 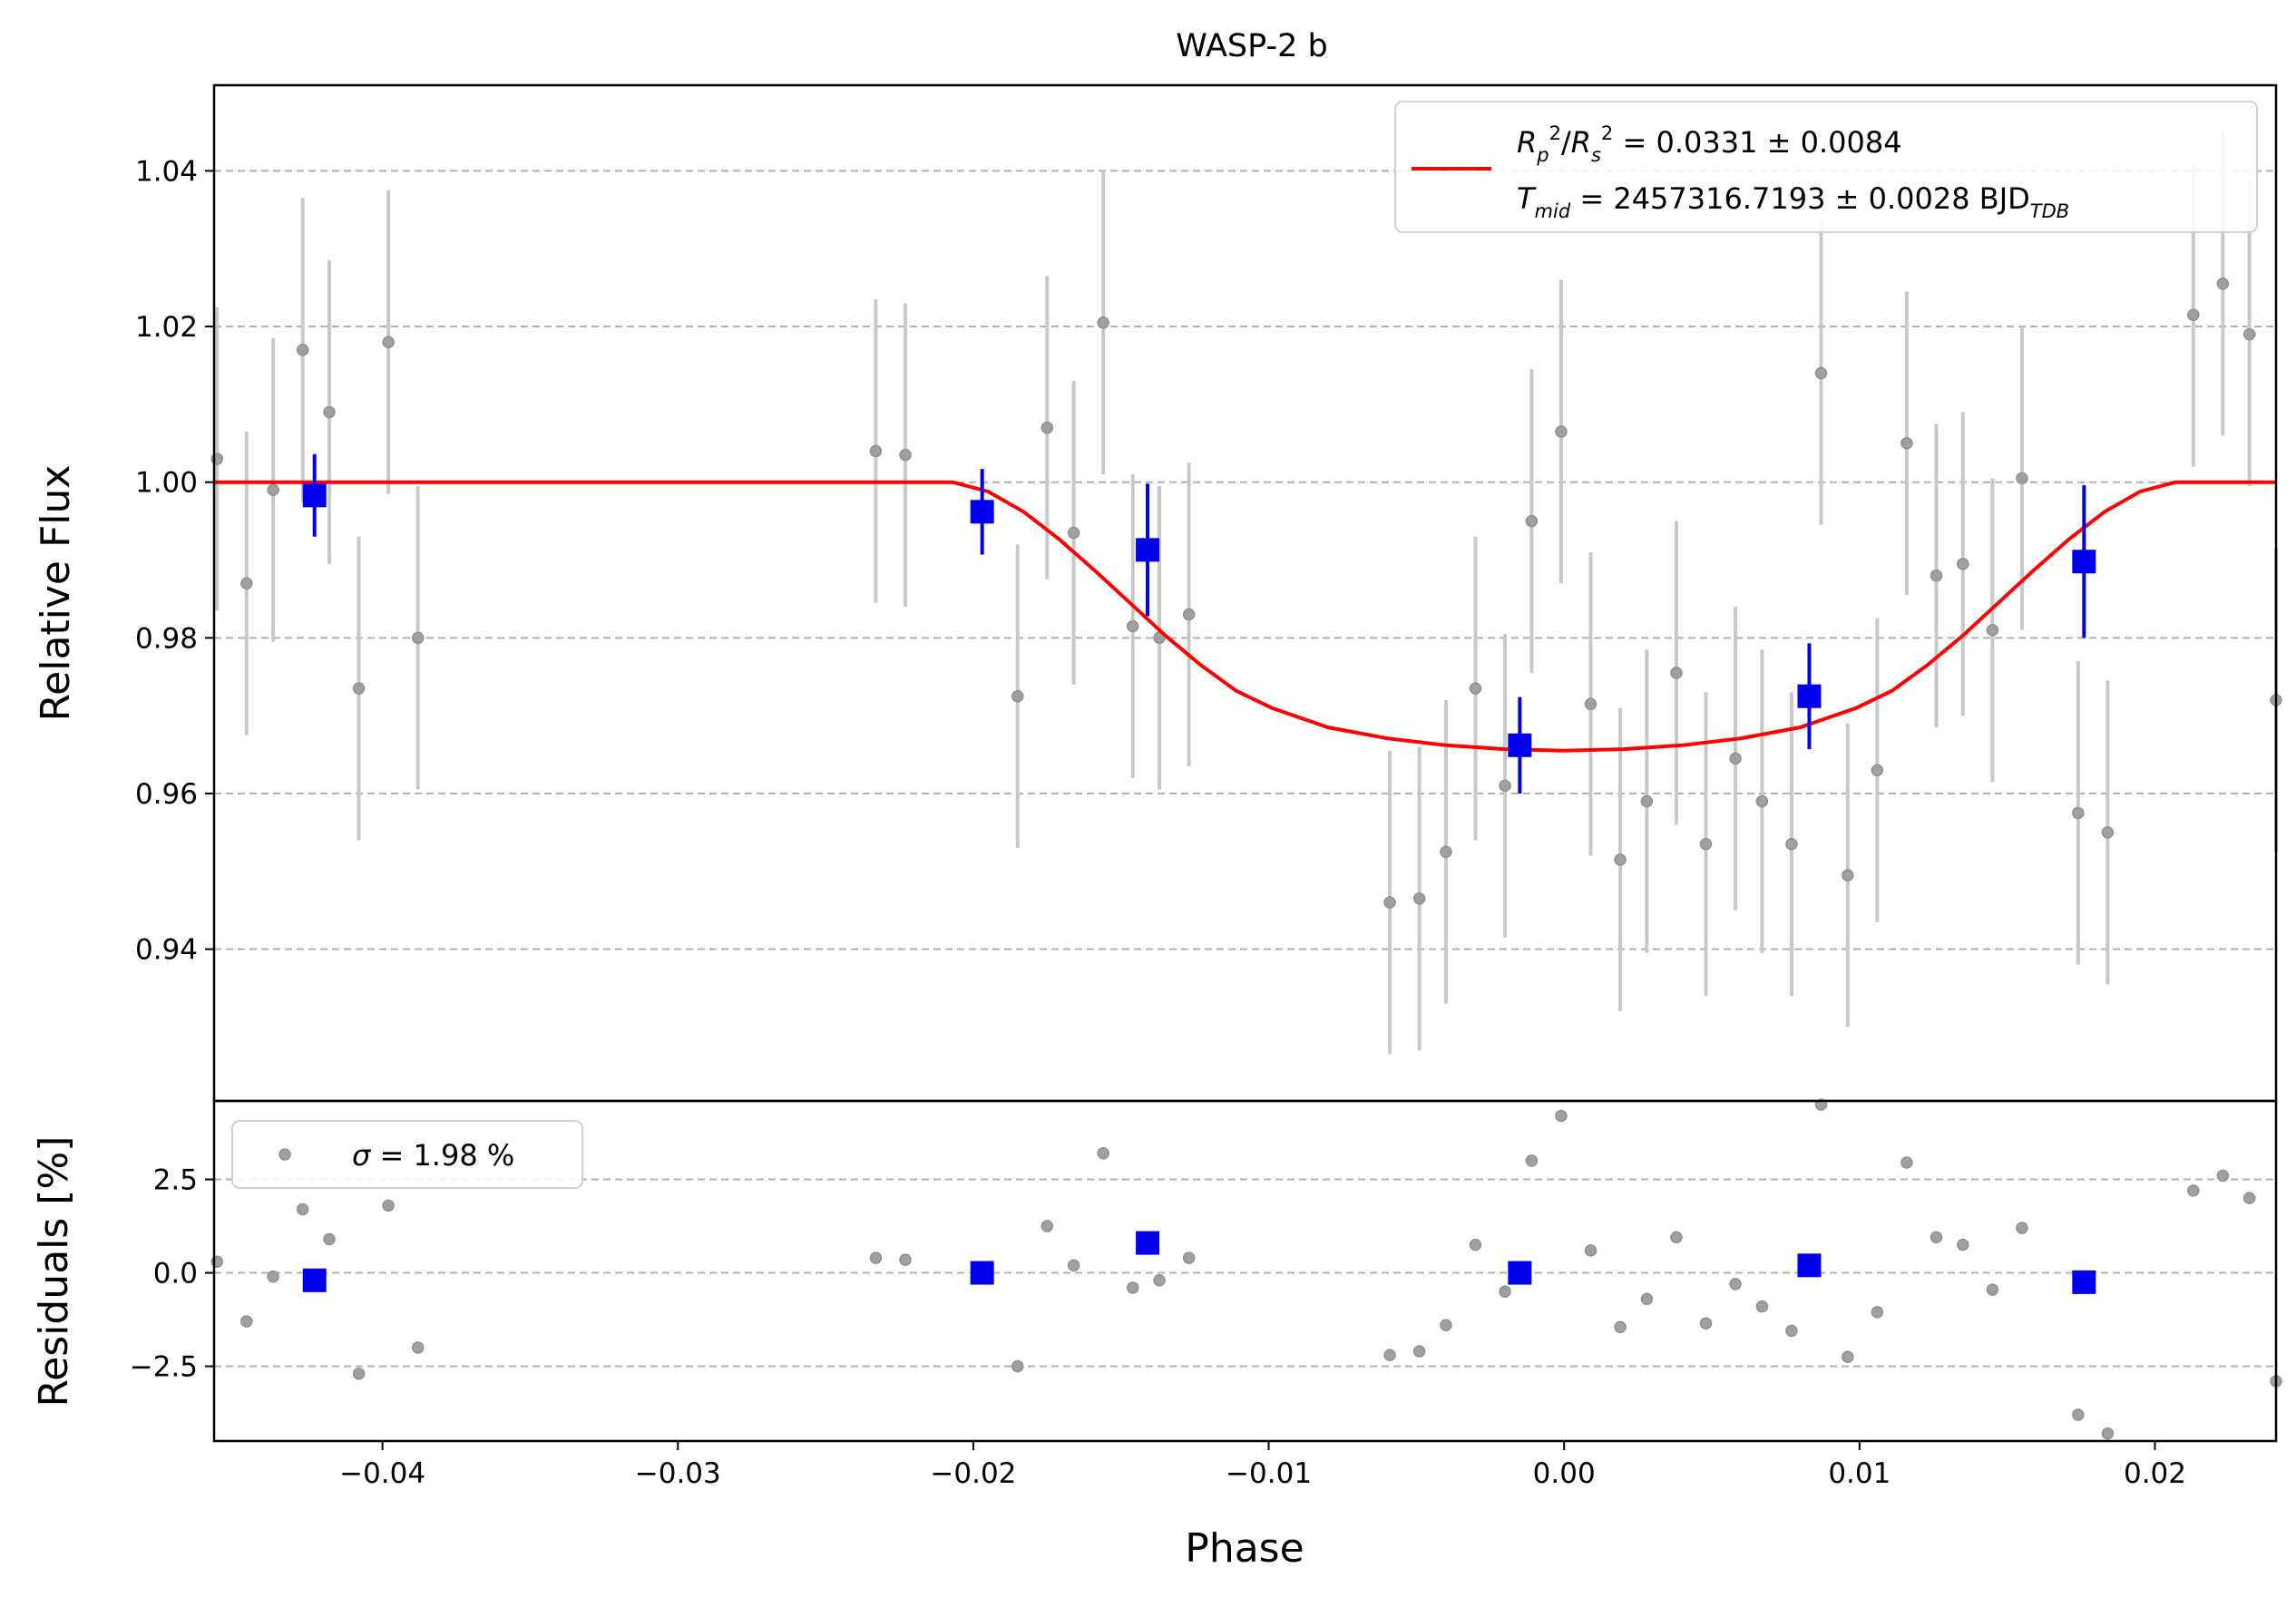 What do you see at coordinates (166, 327) in the screenshot?
I see `top-ytick-label: 1.02` at bounding box center [166, 327].